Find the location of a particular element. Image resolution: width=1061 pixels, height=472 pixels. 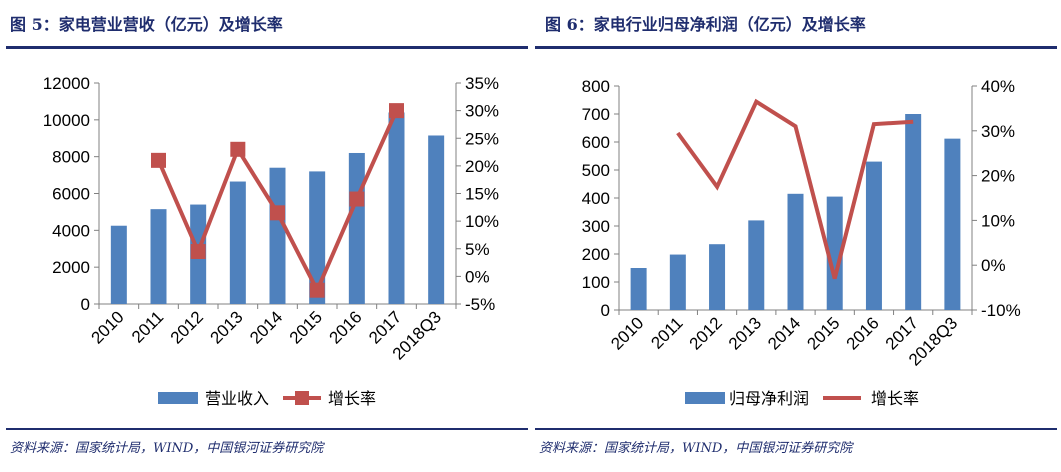

left-tick-label: 6000 is located at coordinates (71, 194).